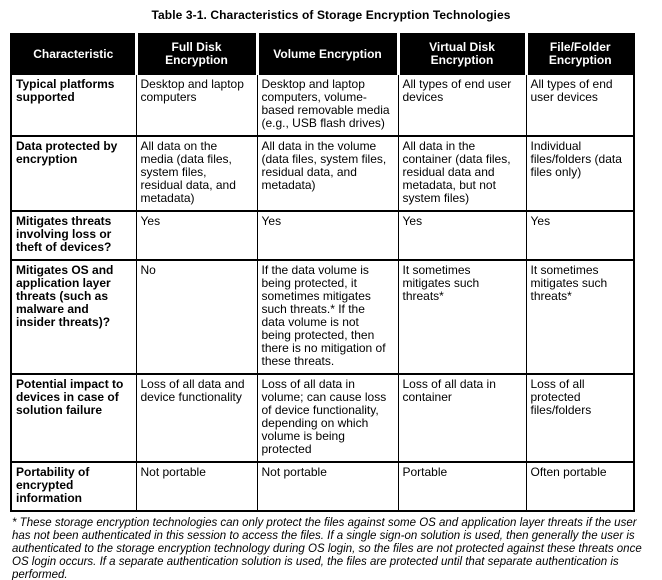  I want to click on row-header-cell: Data protected by encryption, so click(73, 173).